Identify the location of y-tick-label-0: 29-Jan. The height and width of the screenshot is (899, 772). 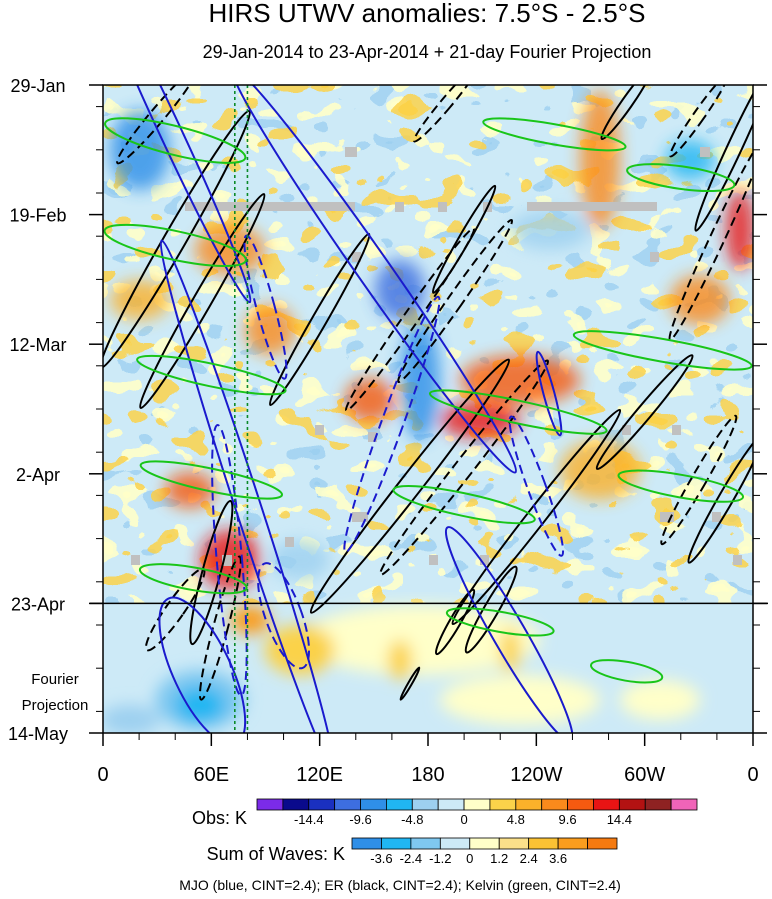
(37, 86).